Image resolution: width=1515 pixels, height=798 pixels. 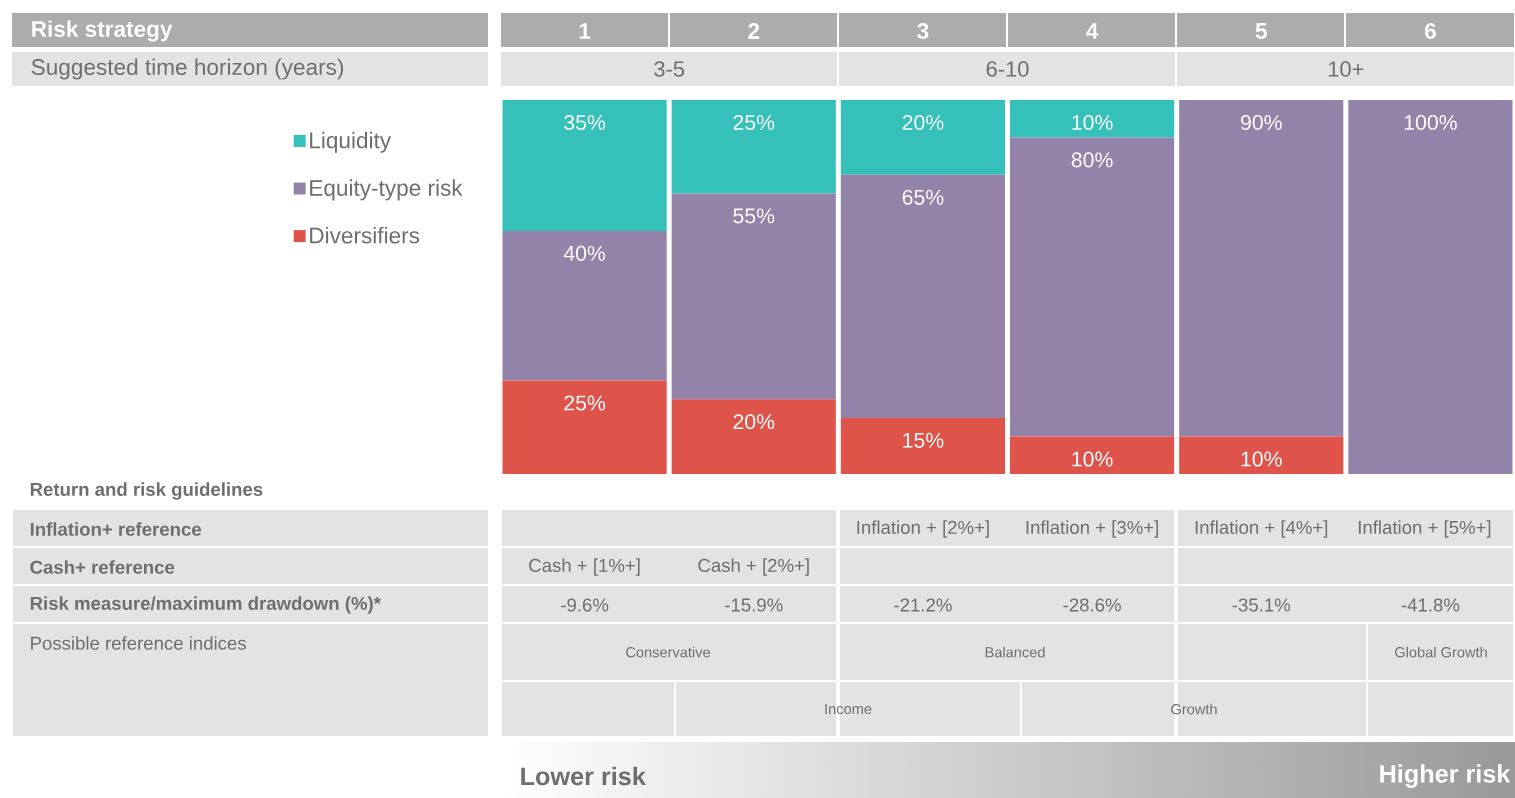 I want to click on text: Conservative, so click(x=668, y=652).